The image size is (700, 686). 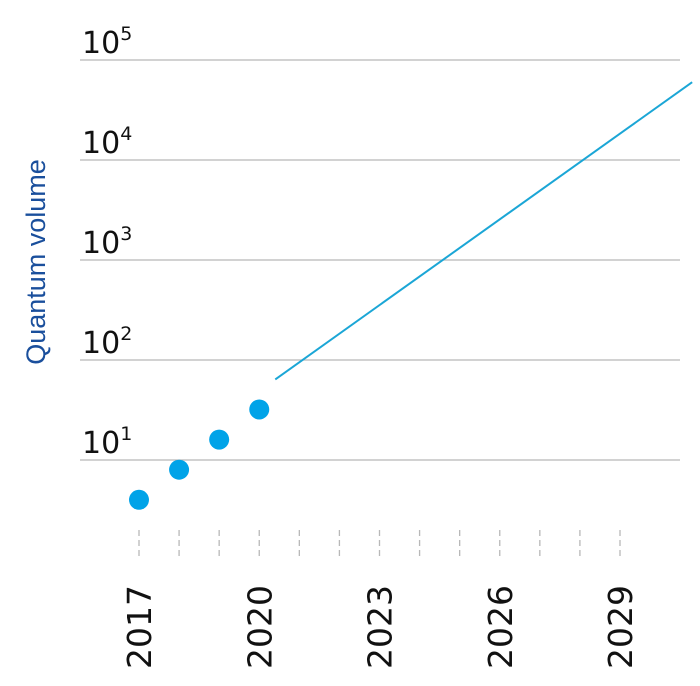 I want to click on y-tick-label: 10³, so click(x=107, y=242).